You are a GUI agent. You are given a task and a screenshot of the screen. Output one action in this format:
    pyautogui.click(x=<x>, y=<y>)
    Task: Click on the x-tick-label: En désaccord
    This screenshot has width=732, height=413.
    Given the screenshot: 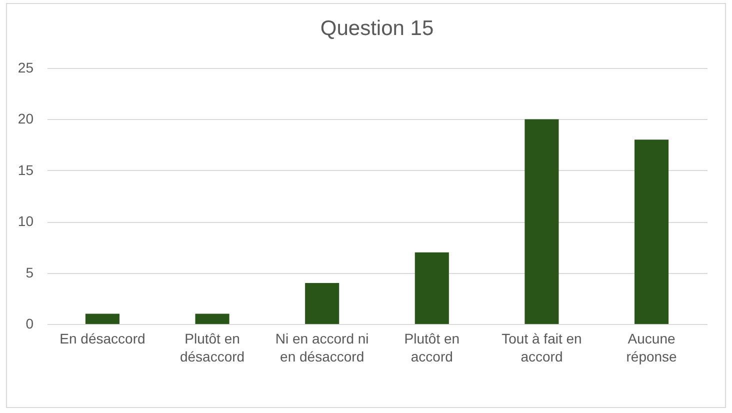 What is the action you would take?
    pyautogui.click(x=103, y=338)
    